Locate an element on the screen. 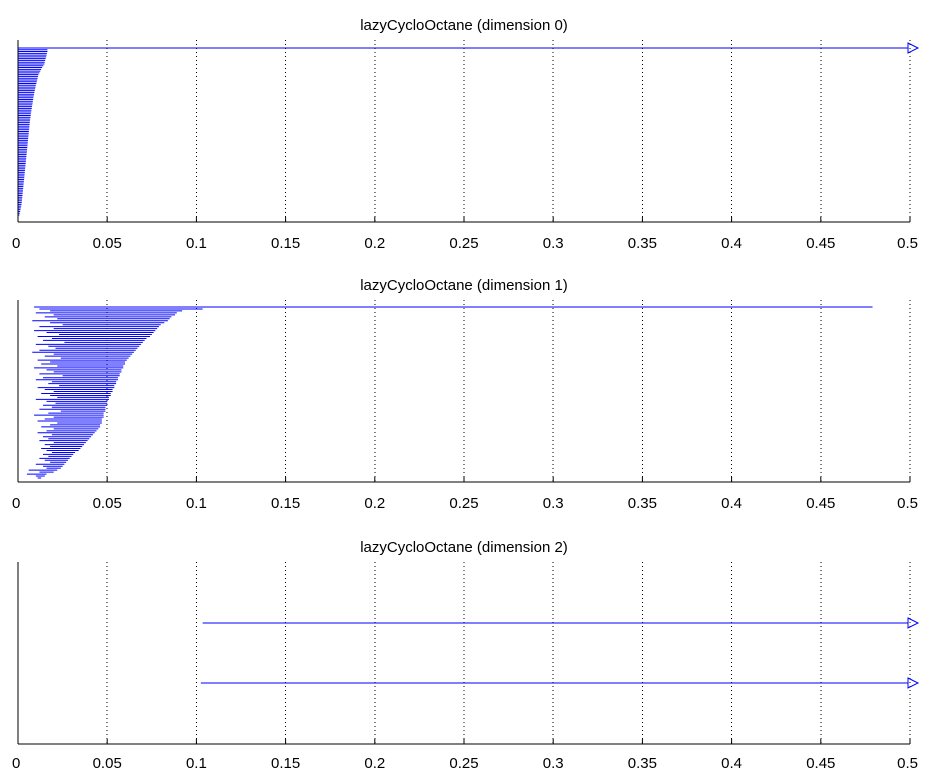  chart-title: lazyCycloOctane (dimension 0) is located at coordinates (464, 25).